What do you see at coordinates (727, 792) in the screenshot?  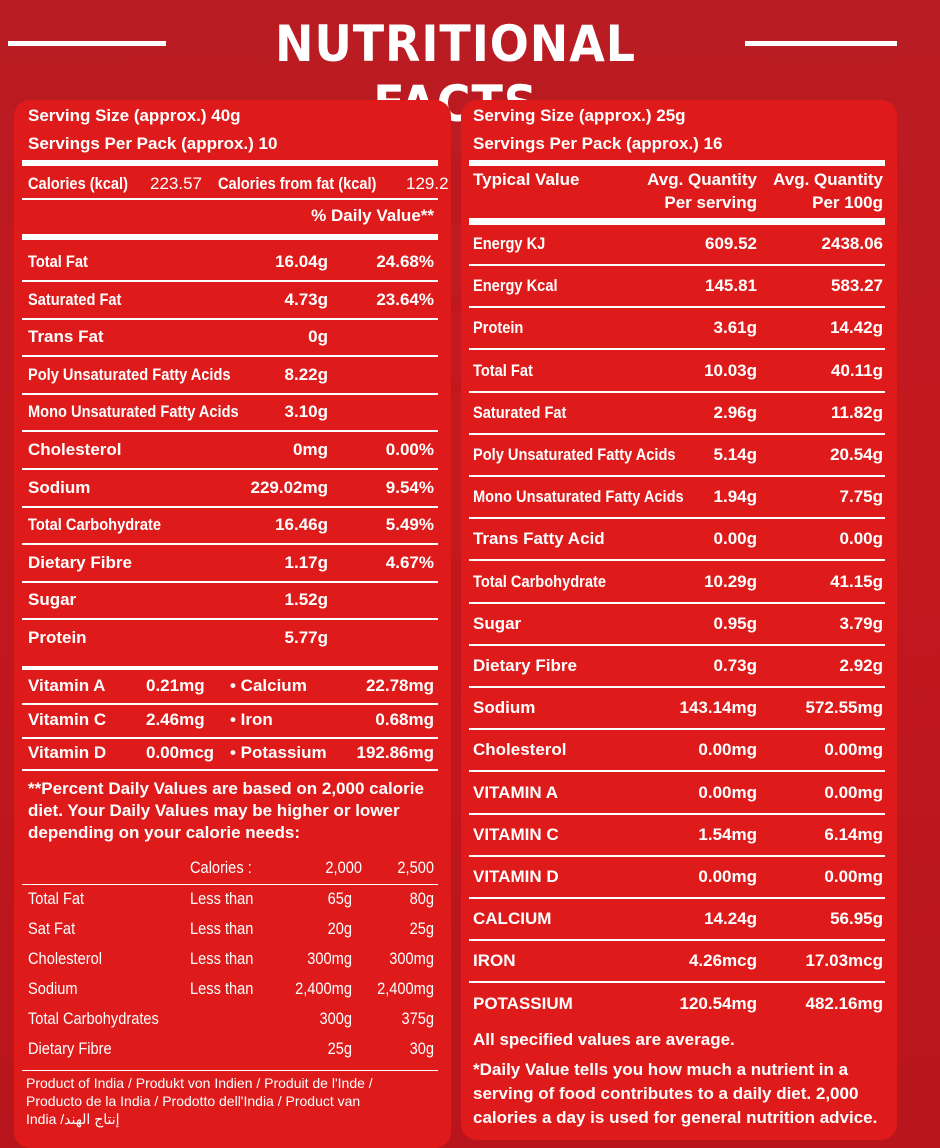 I see `per-serving-value: 0.00mg` at bounding box center [727, 792].